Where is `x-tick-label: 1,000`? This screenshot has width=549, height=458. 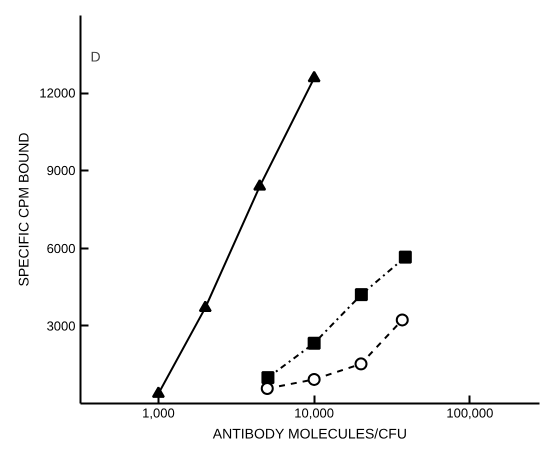
x-tick-label: 1,000 is located at coordinates (158, 413).